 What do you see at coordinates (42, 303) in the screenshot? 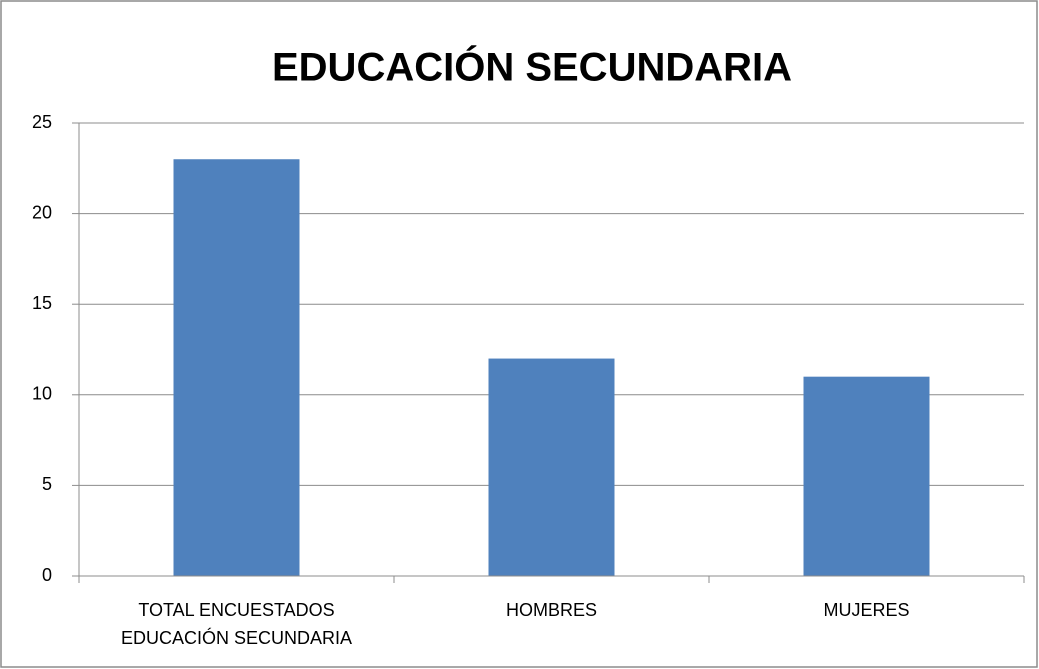
I see `y-tick-label: 15` at bounding box center [42, 303].